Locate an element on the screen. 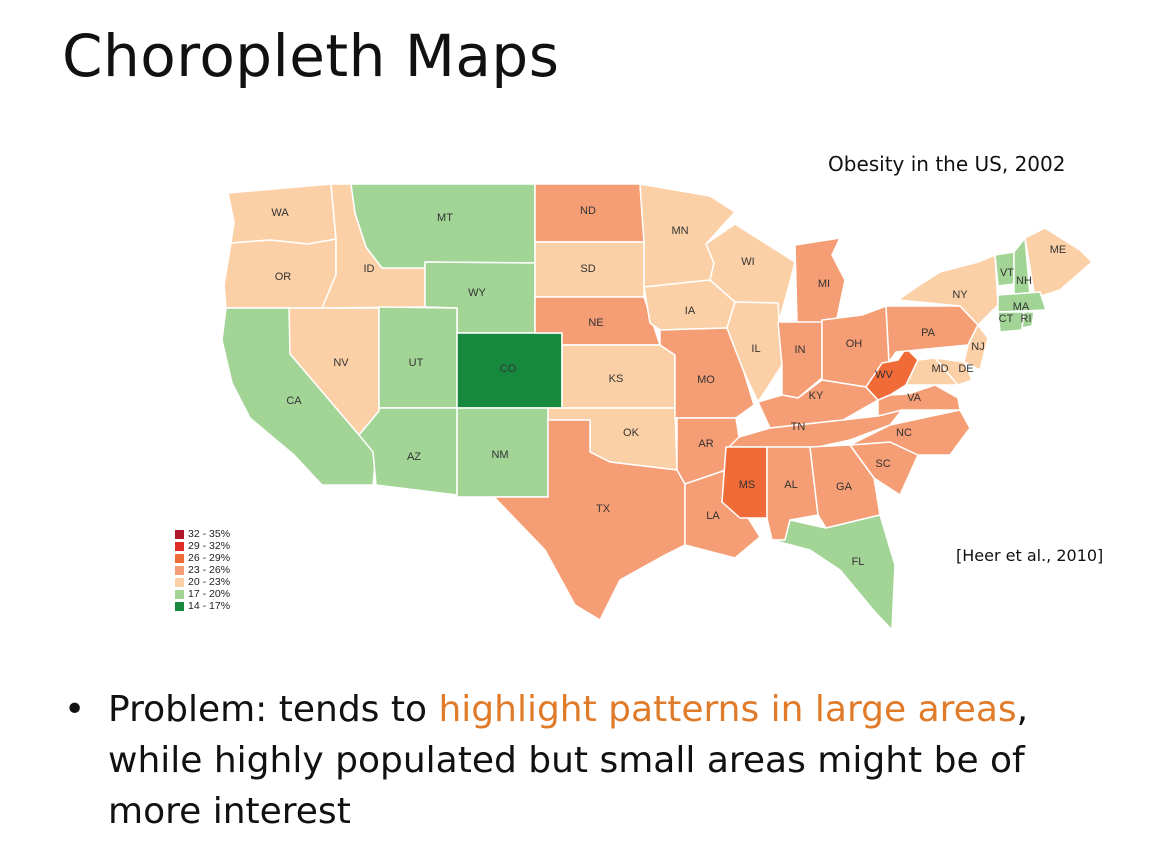 This screenshot has height=860, width=1150. state-label-ms: MS is located at coordinates (747, 485).